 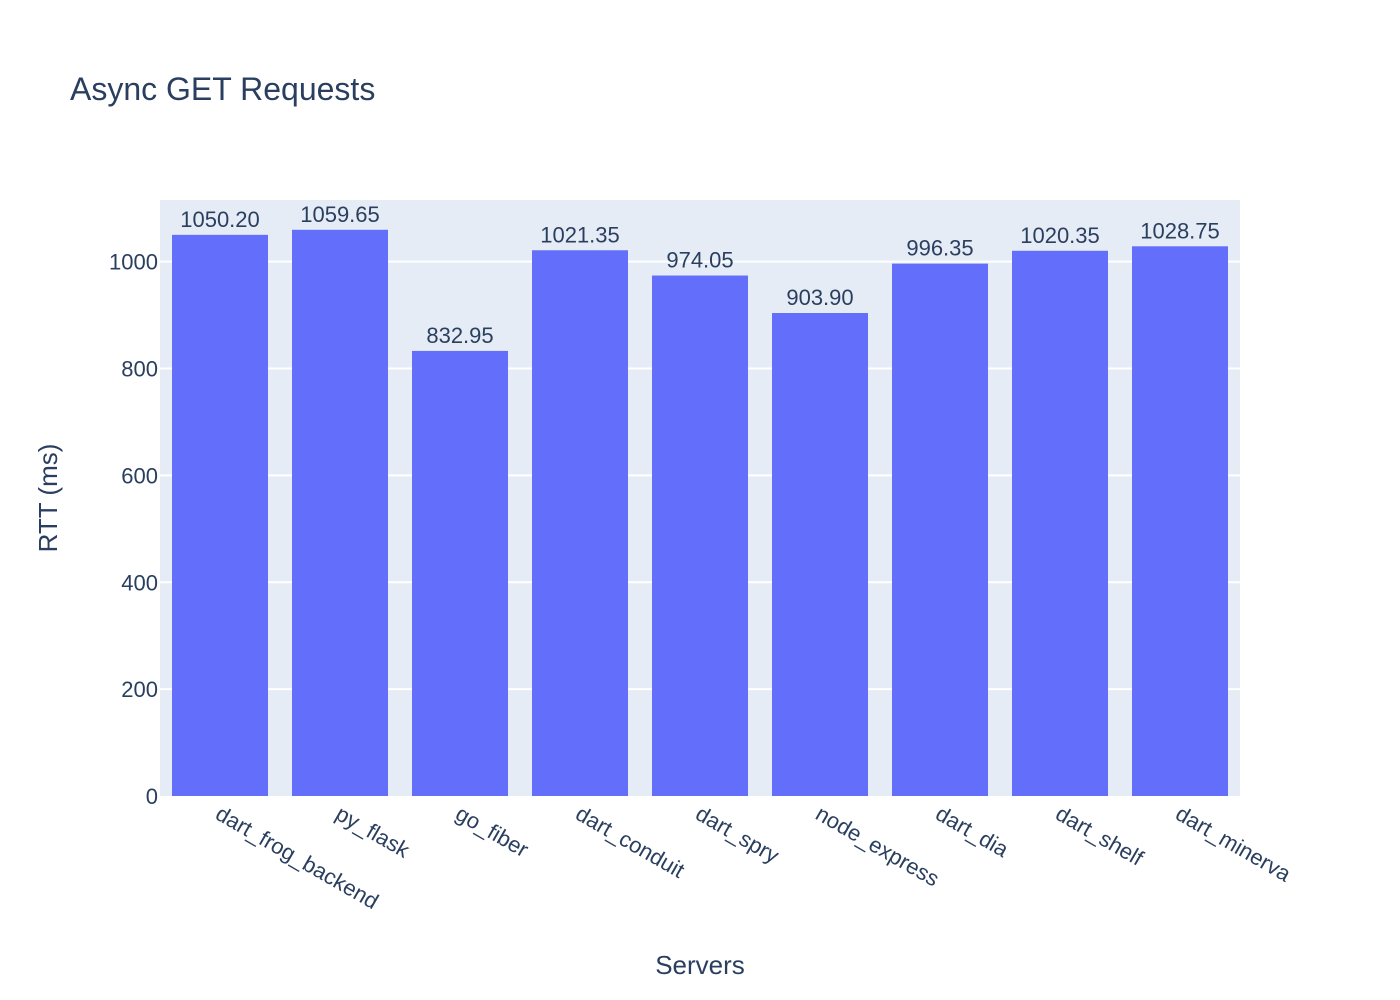 What do you see at coordinates (139, 475) in the screenshot?
I see `y-tick-label: 600` at bounding box center [139, 475].